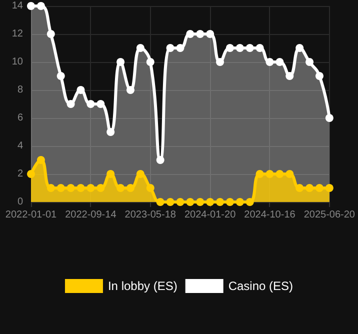  What do you see at coordinates (20, 90) in the screenshot?
I see `y-tick-label: 8` at bounding box center [20, 90].